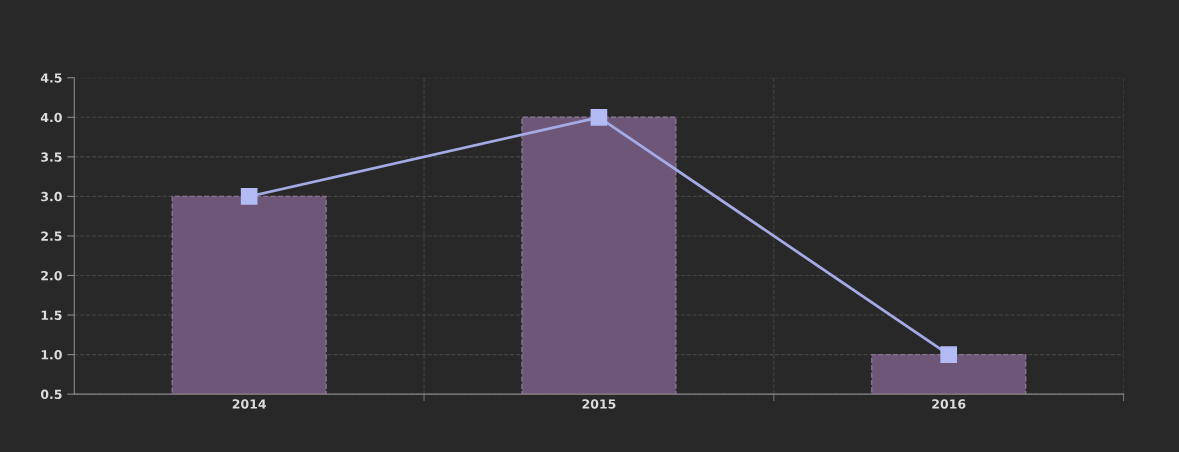 The image size is (1179, 452). Describe the element at coordinates (51, 236) in the screenshot. I see `y-tick-label: 2.5` at that location.